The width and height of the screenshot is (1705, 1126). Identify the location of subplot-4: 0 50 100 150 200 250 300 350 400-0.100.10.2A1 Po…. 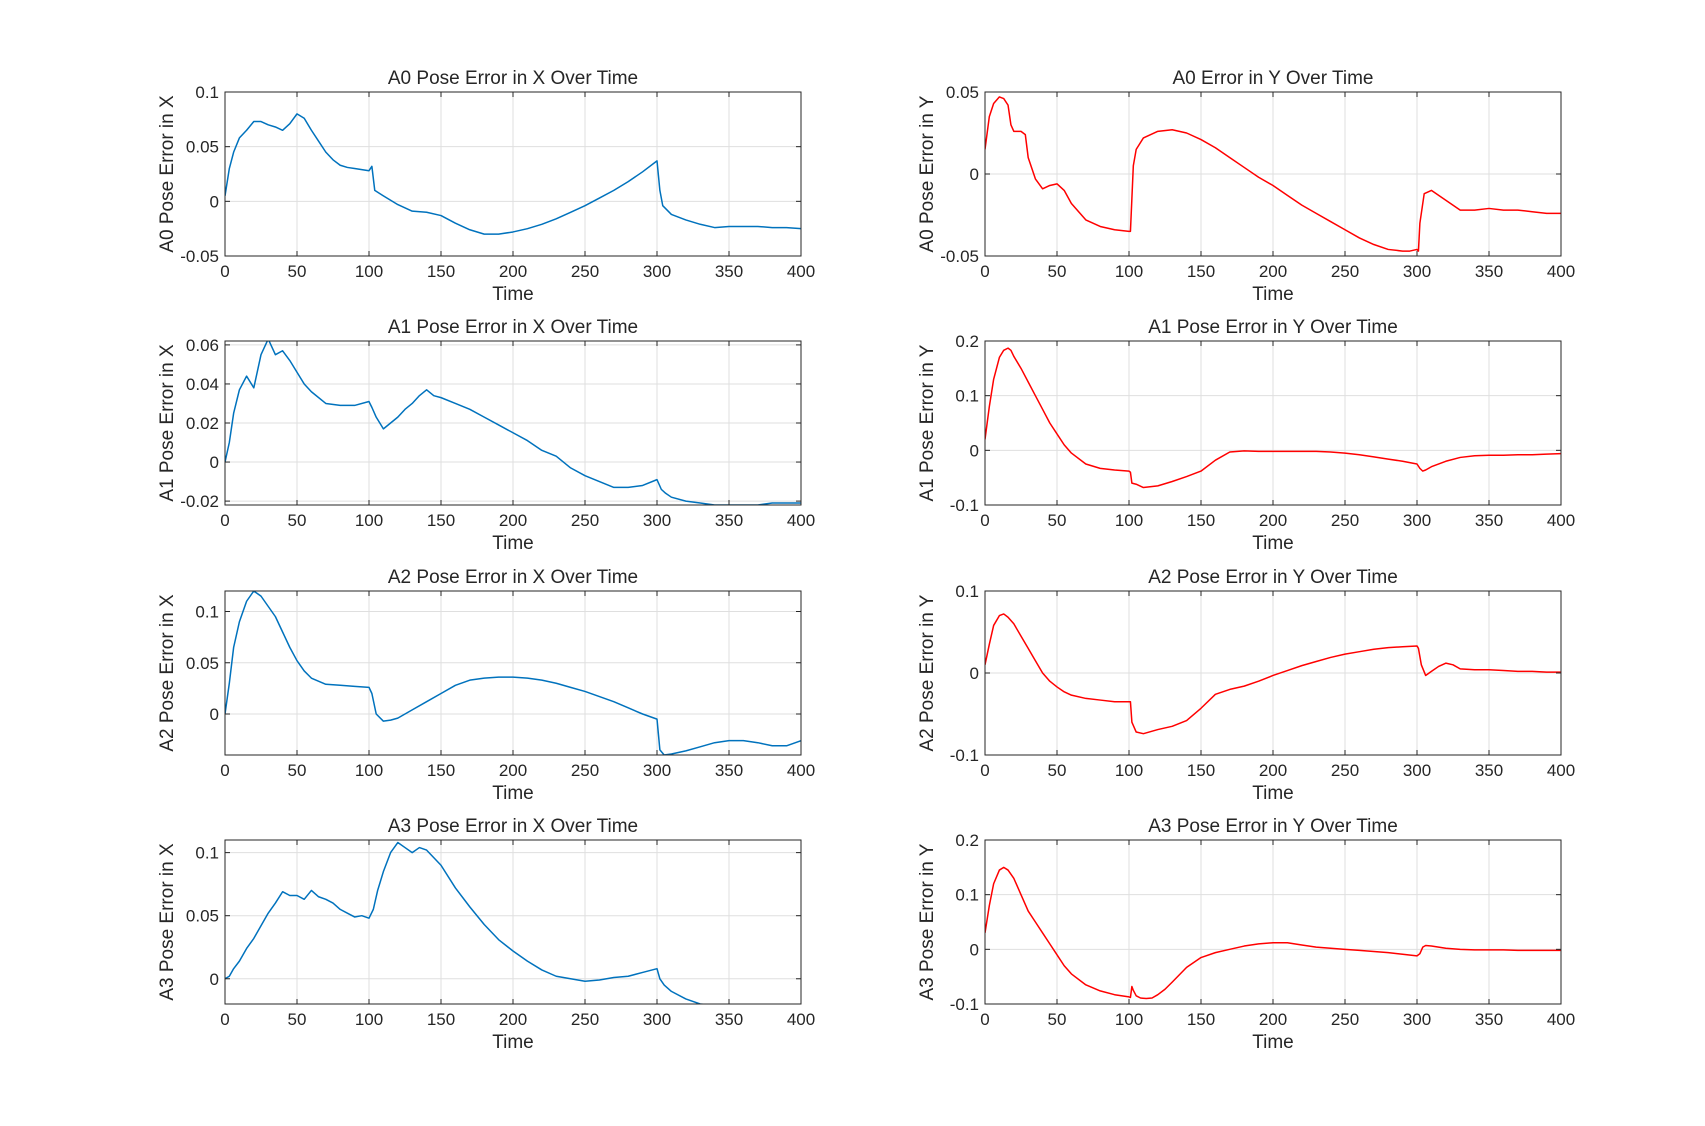
(1246, 435).